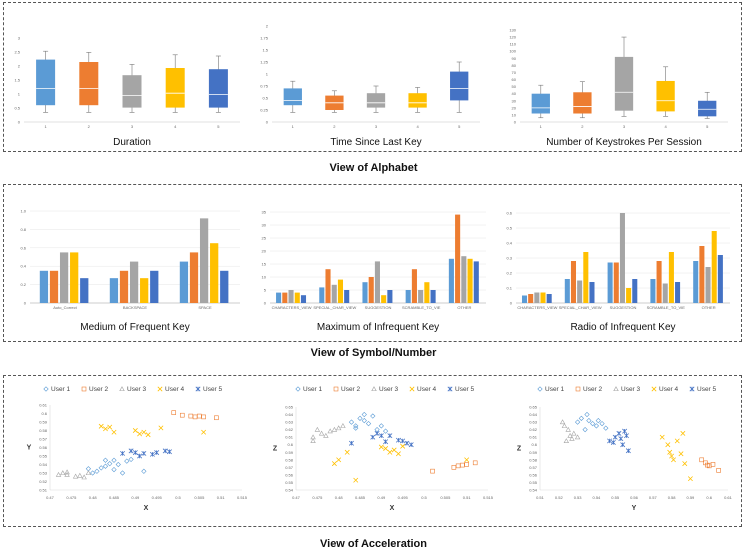  I want to click on bar-ytick: 1.0, so click(23, 211).